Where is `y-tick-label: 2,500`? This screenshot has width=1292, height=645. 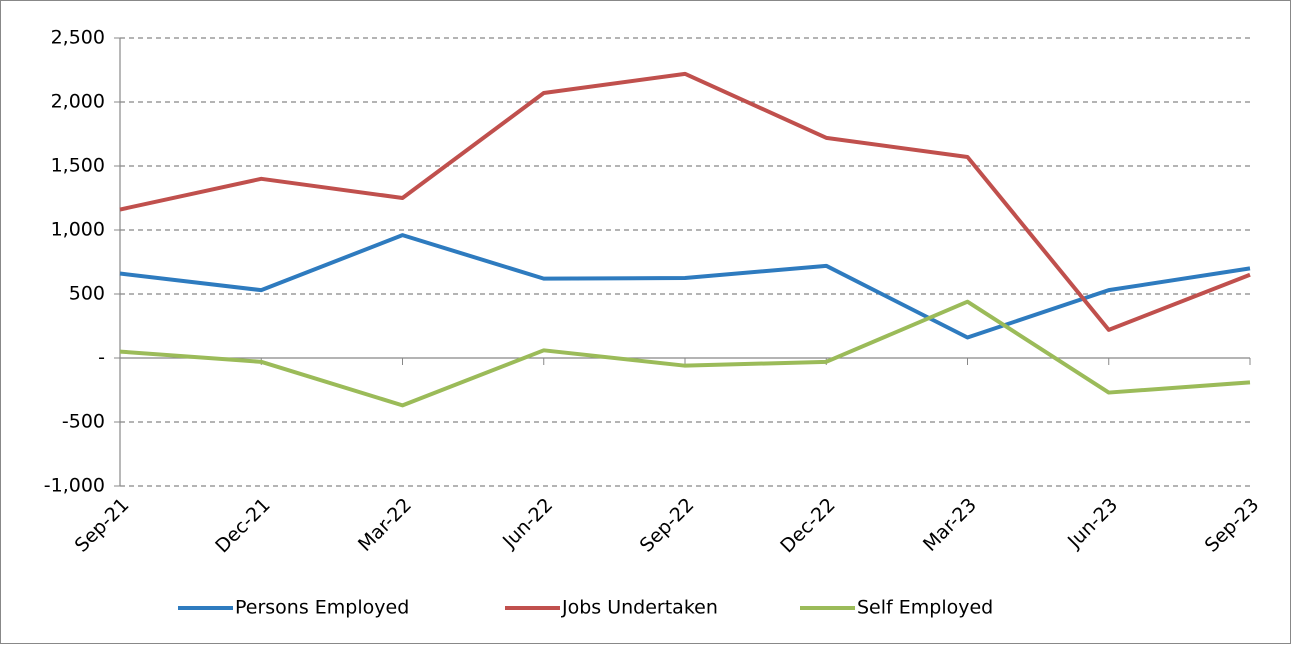
y-tick-label: 2,500 is located at coordinates (78, 38).